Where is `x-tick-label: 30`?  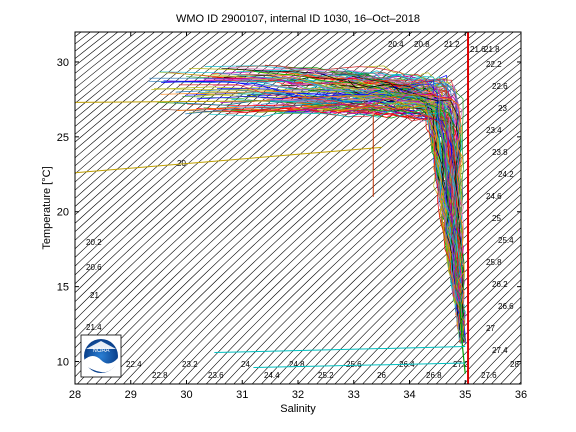 x-tick-label: 30 is located at coordinates (186, 395).